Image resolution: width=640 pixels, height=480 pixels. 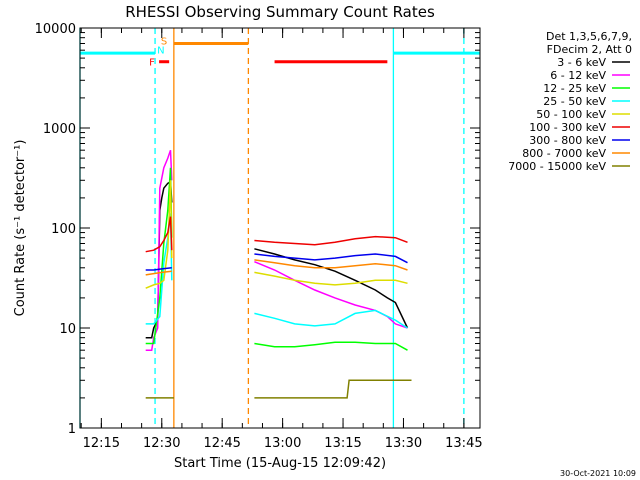 I want to click on x-tick-label: 13:00, so click(x=282, y=443).